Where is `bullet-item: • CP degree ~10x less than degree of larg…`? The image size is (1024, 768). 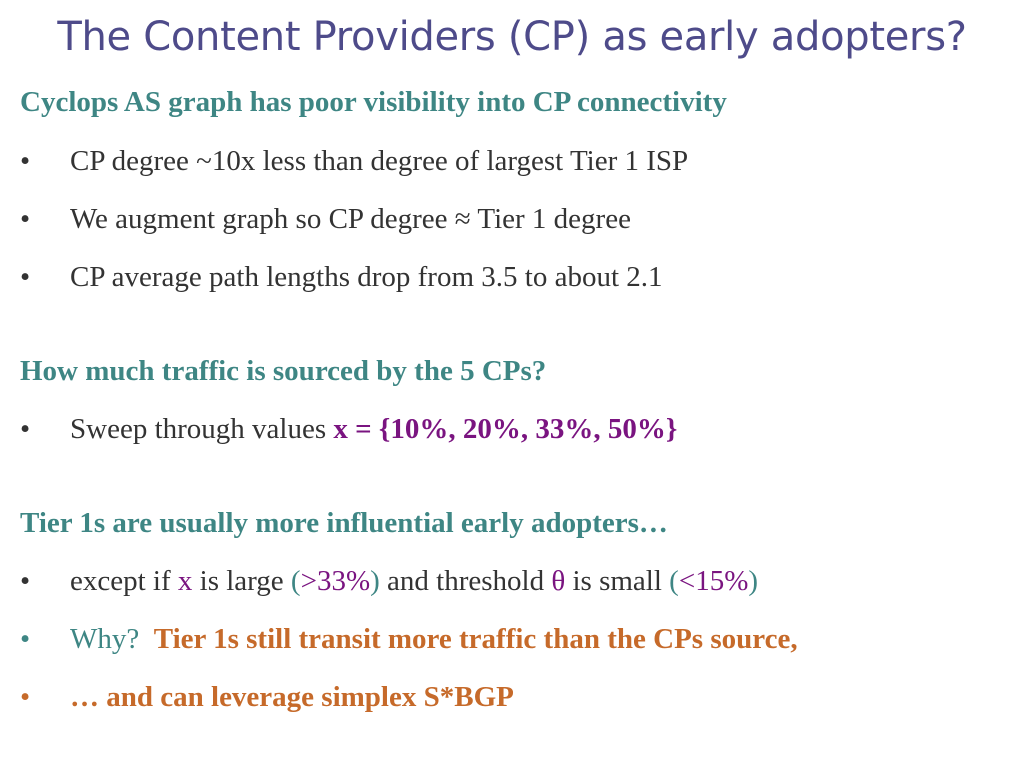
bullet-item: • CP degree ~10x less than degree of larg… is located at coordinates (354, 161).